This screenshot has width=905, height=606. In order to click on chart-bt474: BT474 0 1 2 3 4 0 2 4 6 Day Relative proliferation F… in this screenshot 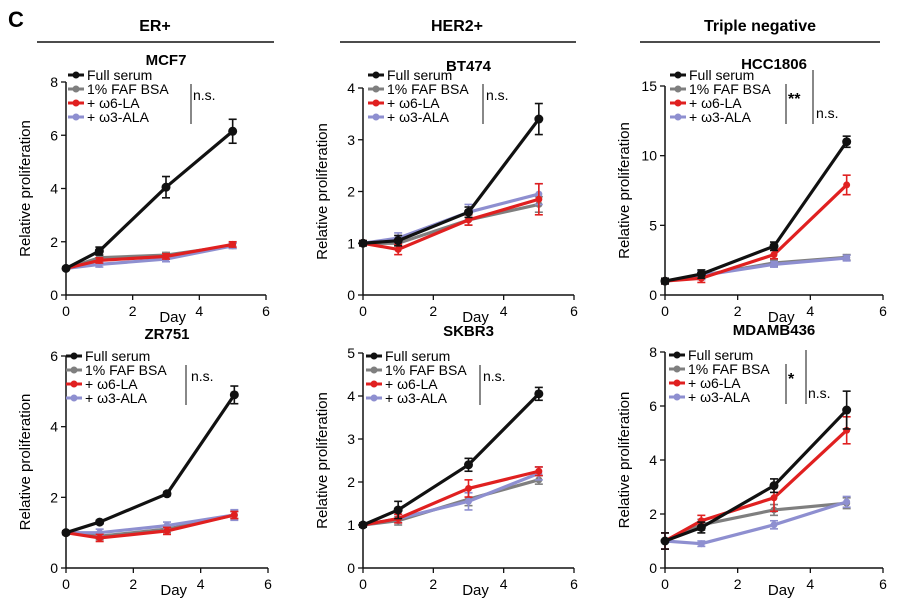, I will do `click(446, 192)`.